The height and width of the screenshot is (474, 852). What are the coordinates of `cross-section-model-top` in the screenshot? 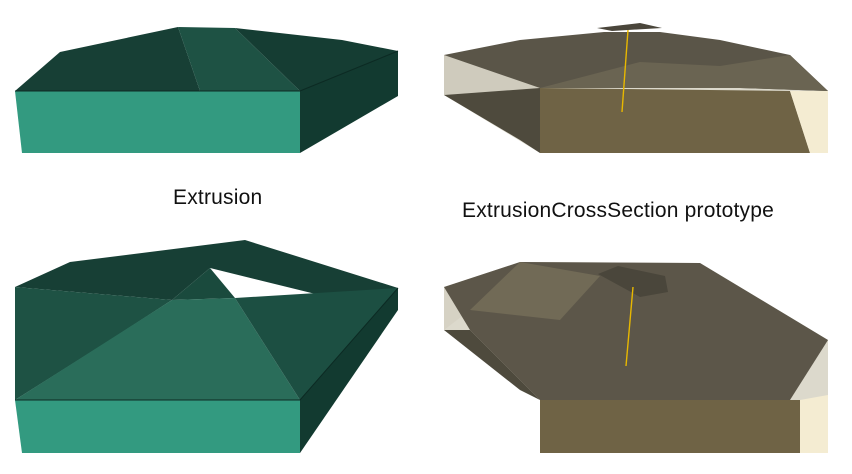 It's located at (636, 88).